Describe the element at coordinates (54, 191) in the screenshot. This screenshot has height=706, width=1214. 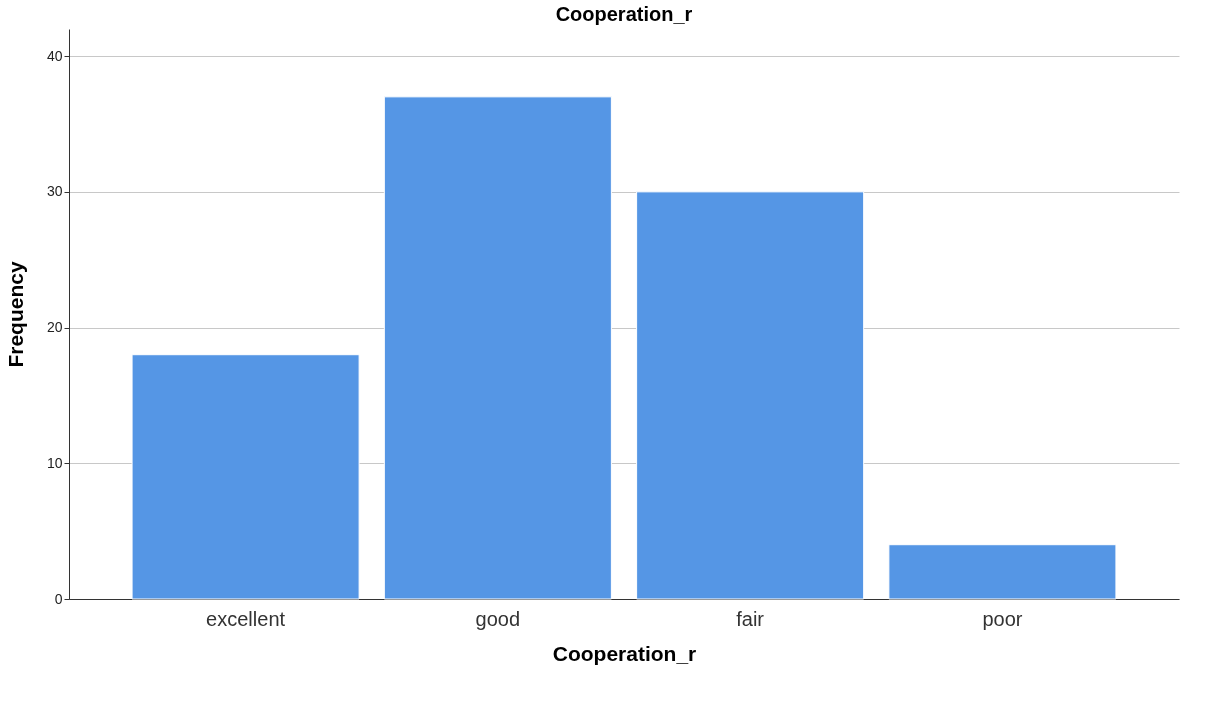
I see `y-tick-label: 30` at that location.